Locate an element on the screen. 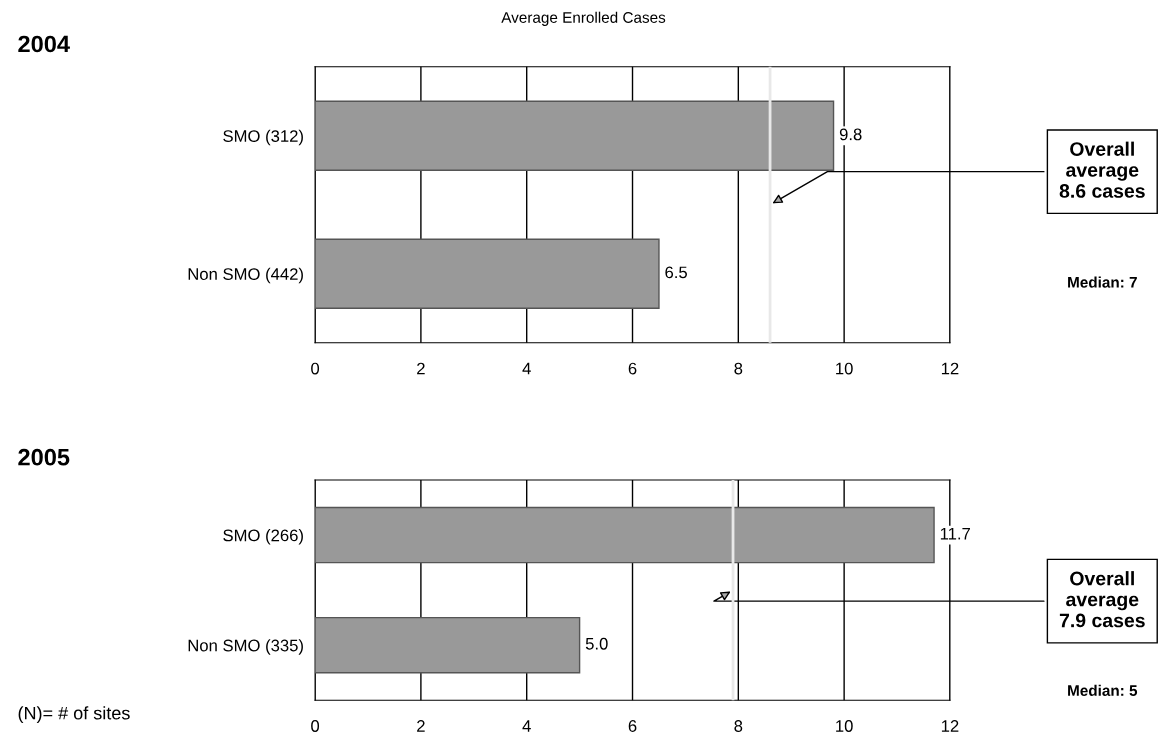 This screenshot has width=1167, height=734. text: Median: 7 is located at coordinates (1102, 282).